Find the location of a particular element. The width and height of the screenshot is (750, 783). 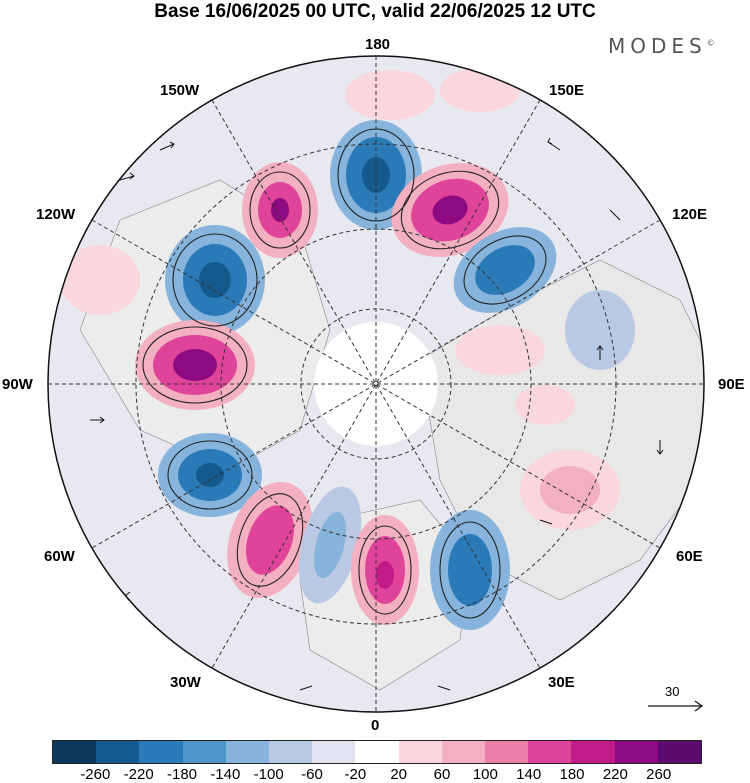

modes-logo: MODES© is located at coordinates (661, 46).